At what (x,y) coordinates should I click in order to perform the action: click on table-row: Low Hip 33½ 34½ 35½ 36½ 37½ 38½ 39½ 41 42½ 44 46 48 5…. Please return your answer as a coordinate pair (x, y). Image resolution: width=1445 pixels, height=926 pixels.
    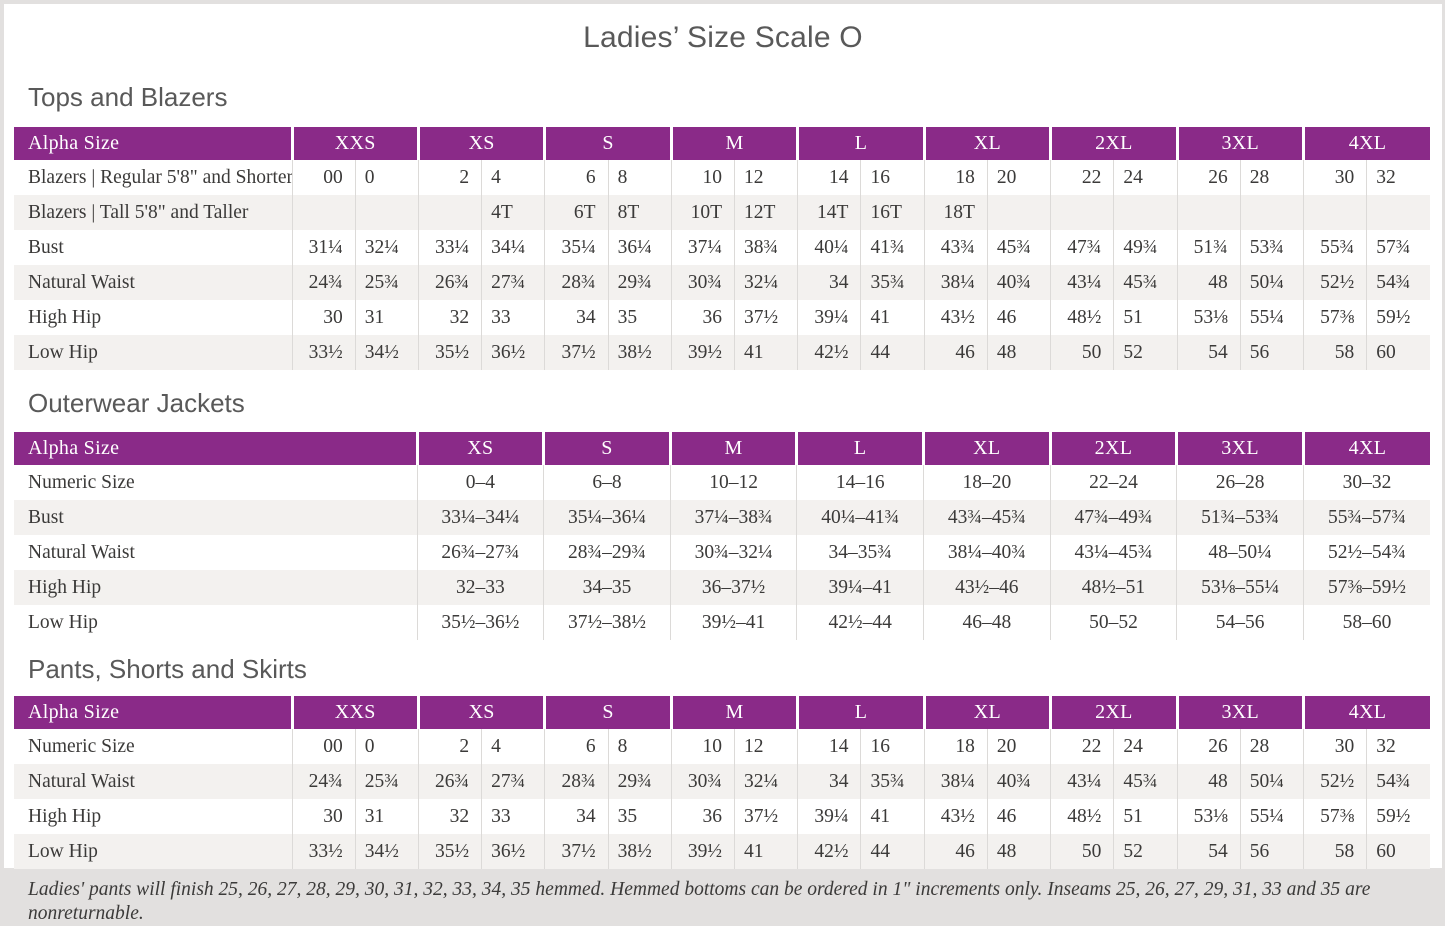
    Looking at the image, I should click on (722, 851).